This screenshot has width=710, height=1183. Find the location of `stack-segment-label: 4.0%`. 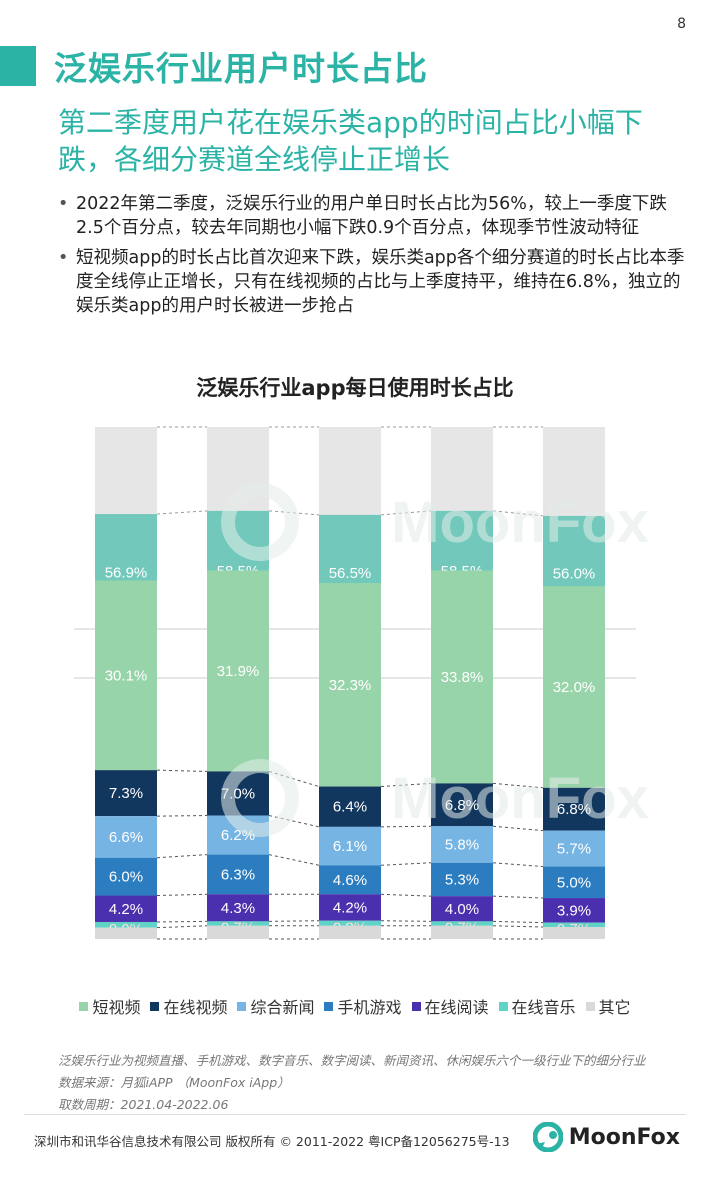

stack-segment-label: 4.0% is located at coordinates (462, 909).